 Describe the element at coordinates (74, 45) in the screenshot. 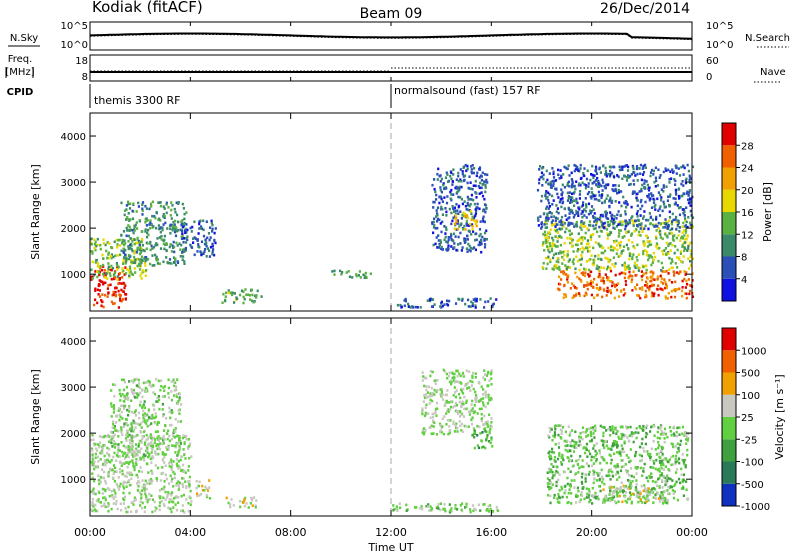

I see `nsky-tick-bottom: 10^0` at that location.